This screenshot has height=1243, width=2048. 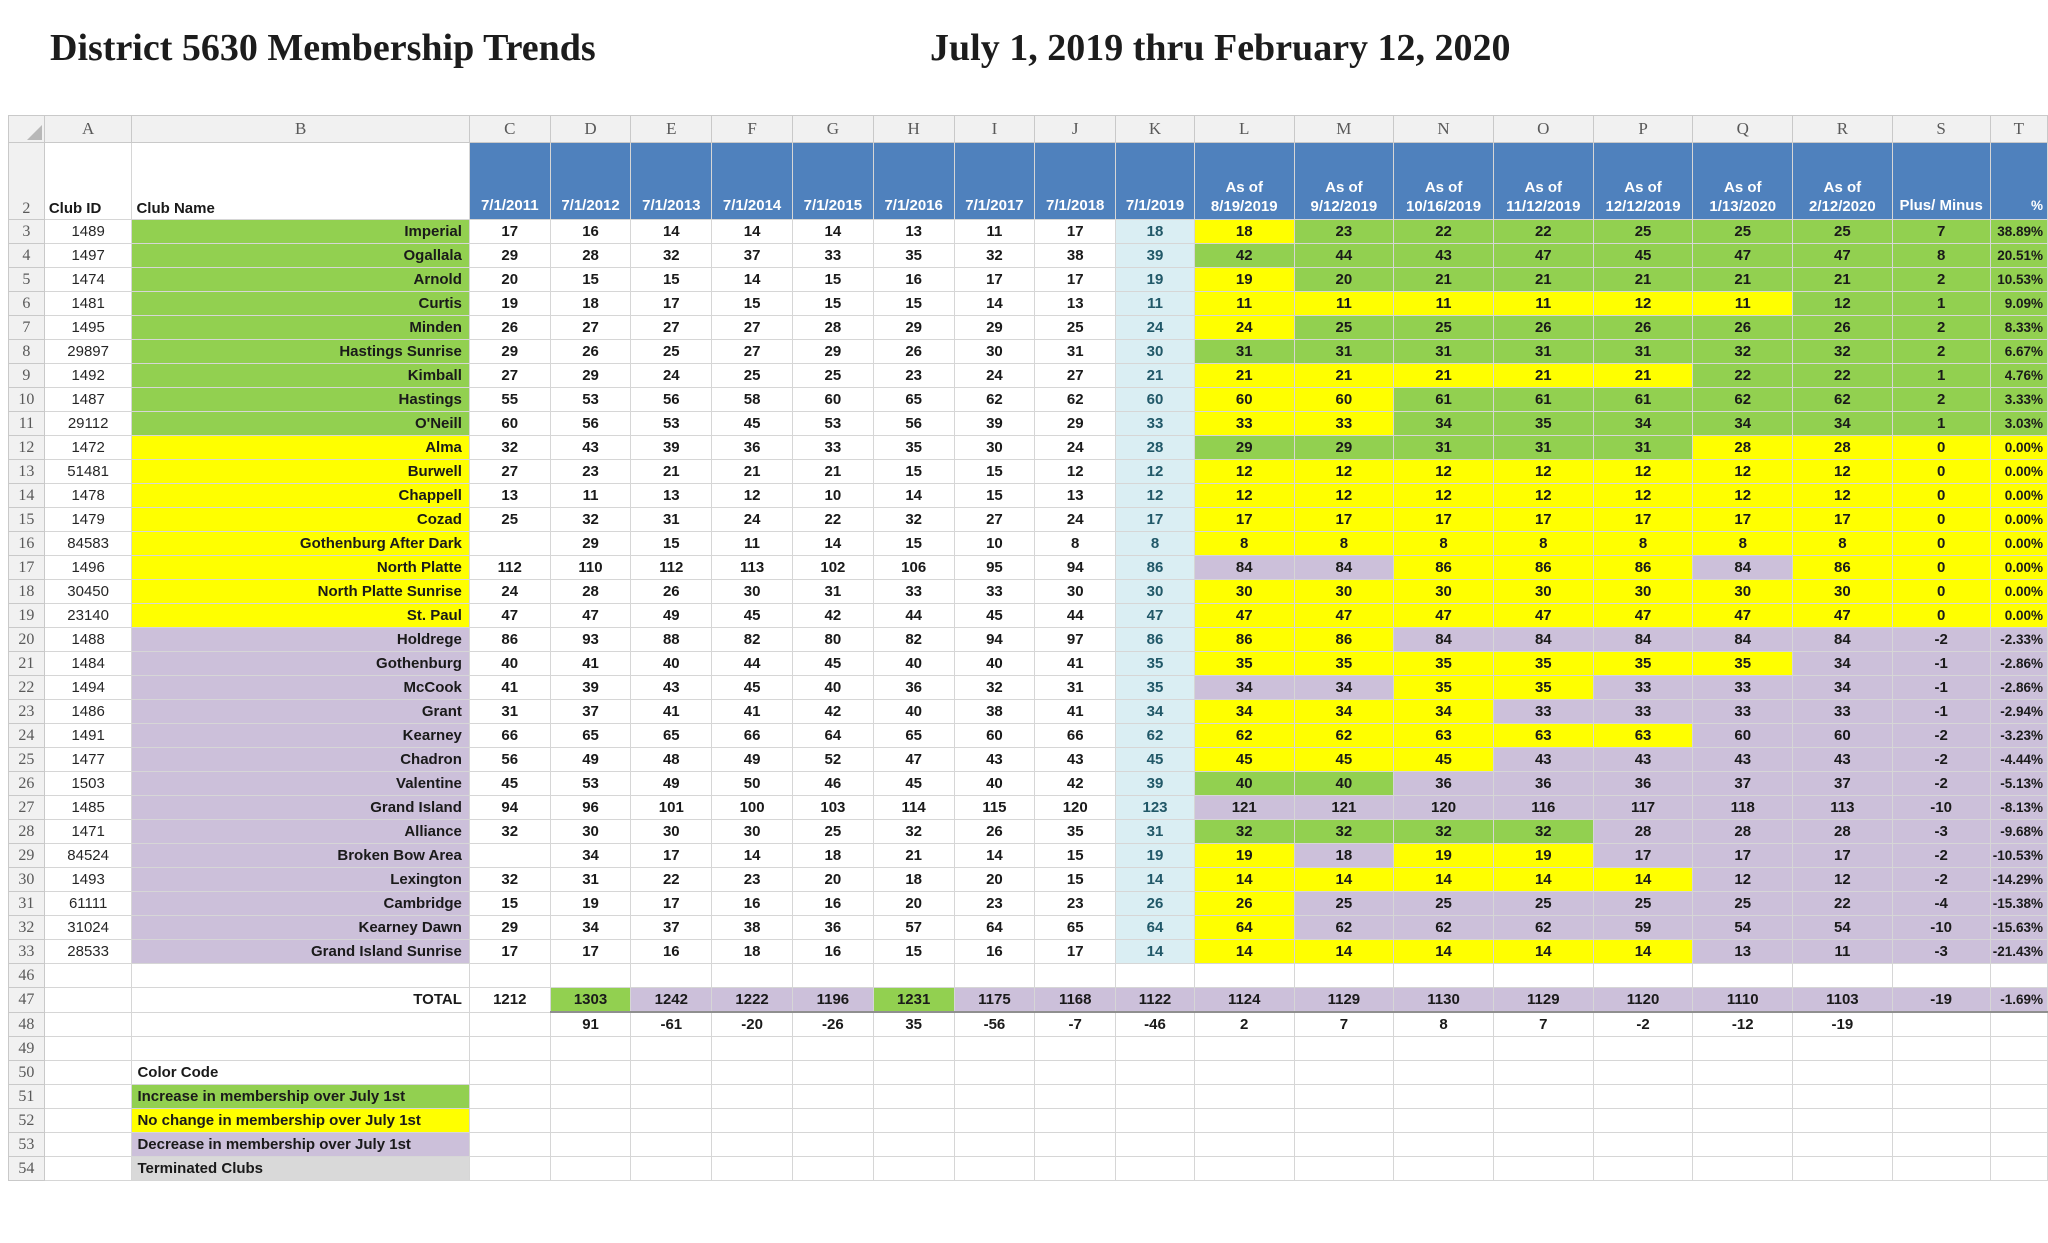 What do you see at coordinates (300, 1144) in the screenshot?
I see `legend-item: Decrease in membership over July 1st` at bounding box center [300, 1144].